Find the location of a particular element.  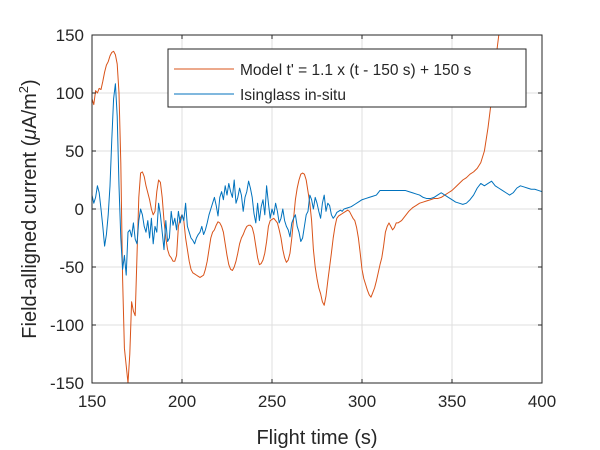

y-axis-label: Field-alligned current (μA/m2) is located at coordinates (28, 208).